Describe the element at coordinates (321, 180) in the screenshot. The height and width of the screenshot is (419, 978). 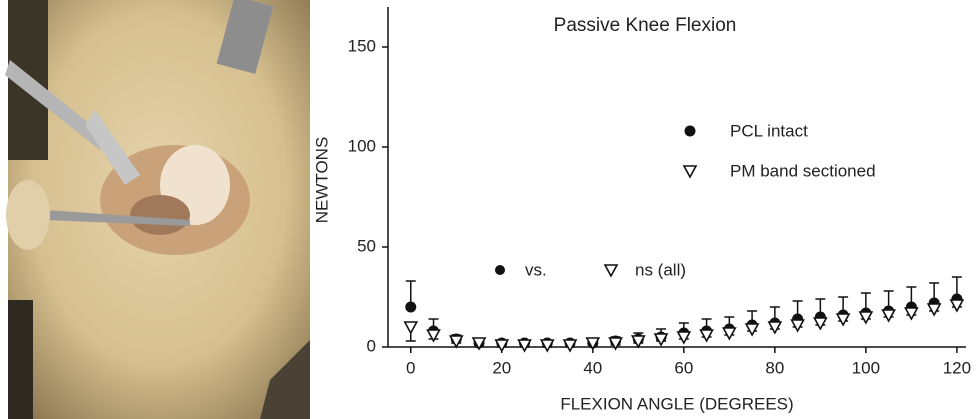
I see `y-axis-label: NEWTONS` at that location.